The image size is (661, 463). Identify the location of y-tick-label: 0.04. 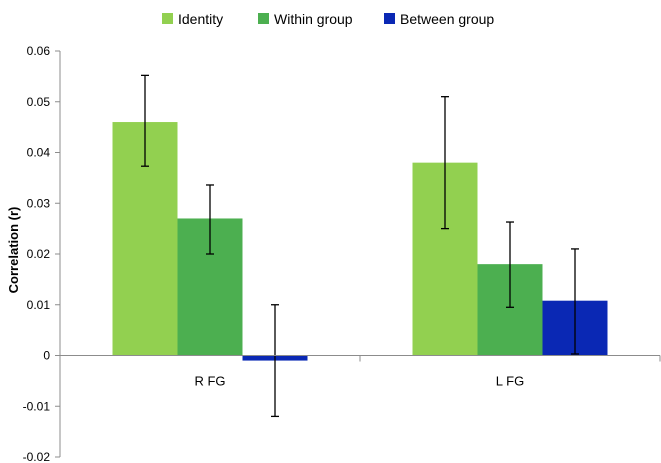
(39, 153).